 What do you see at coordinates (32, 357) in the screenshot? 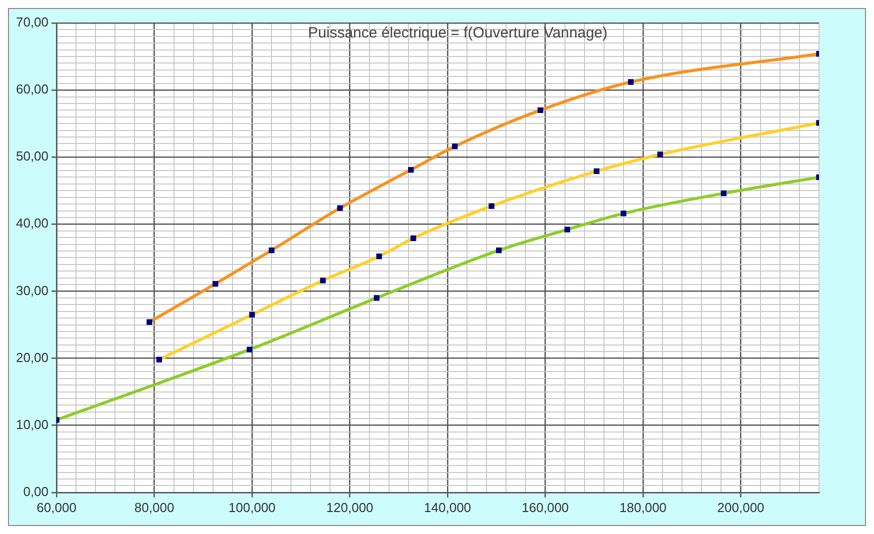
I see `y-tick-label: 20,00` at bounding box center [32, 357].